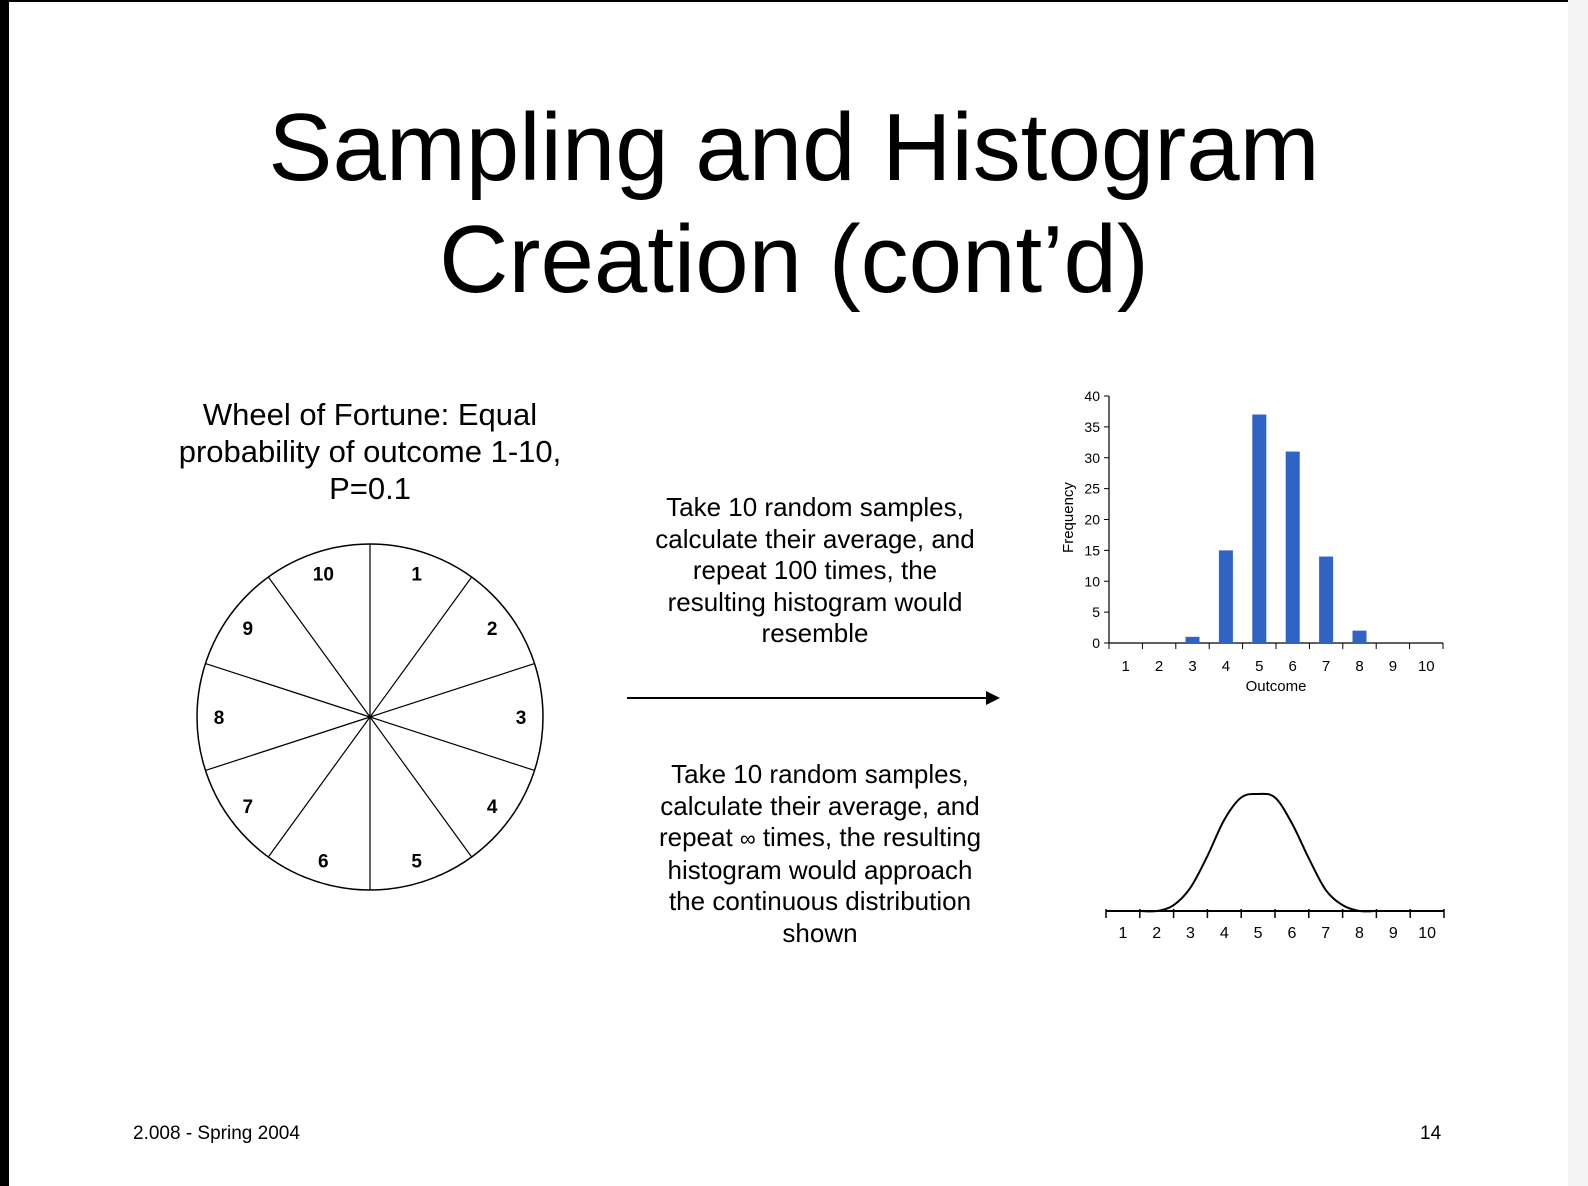 The image size is (1588, 1186). What do you see at coordinates (1326, 666) in the screenshot?
I see `histogram-x-tick-label: 7` at bounding box center [1326, 666].